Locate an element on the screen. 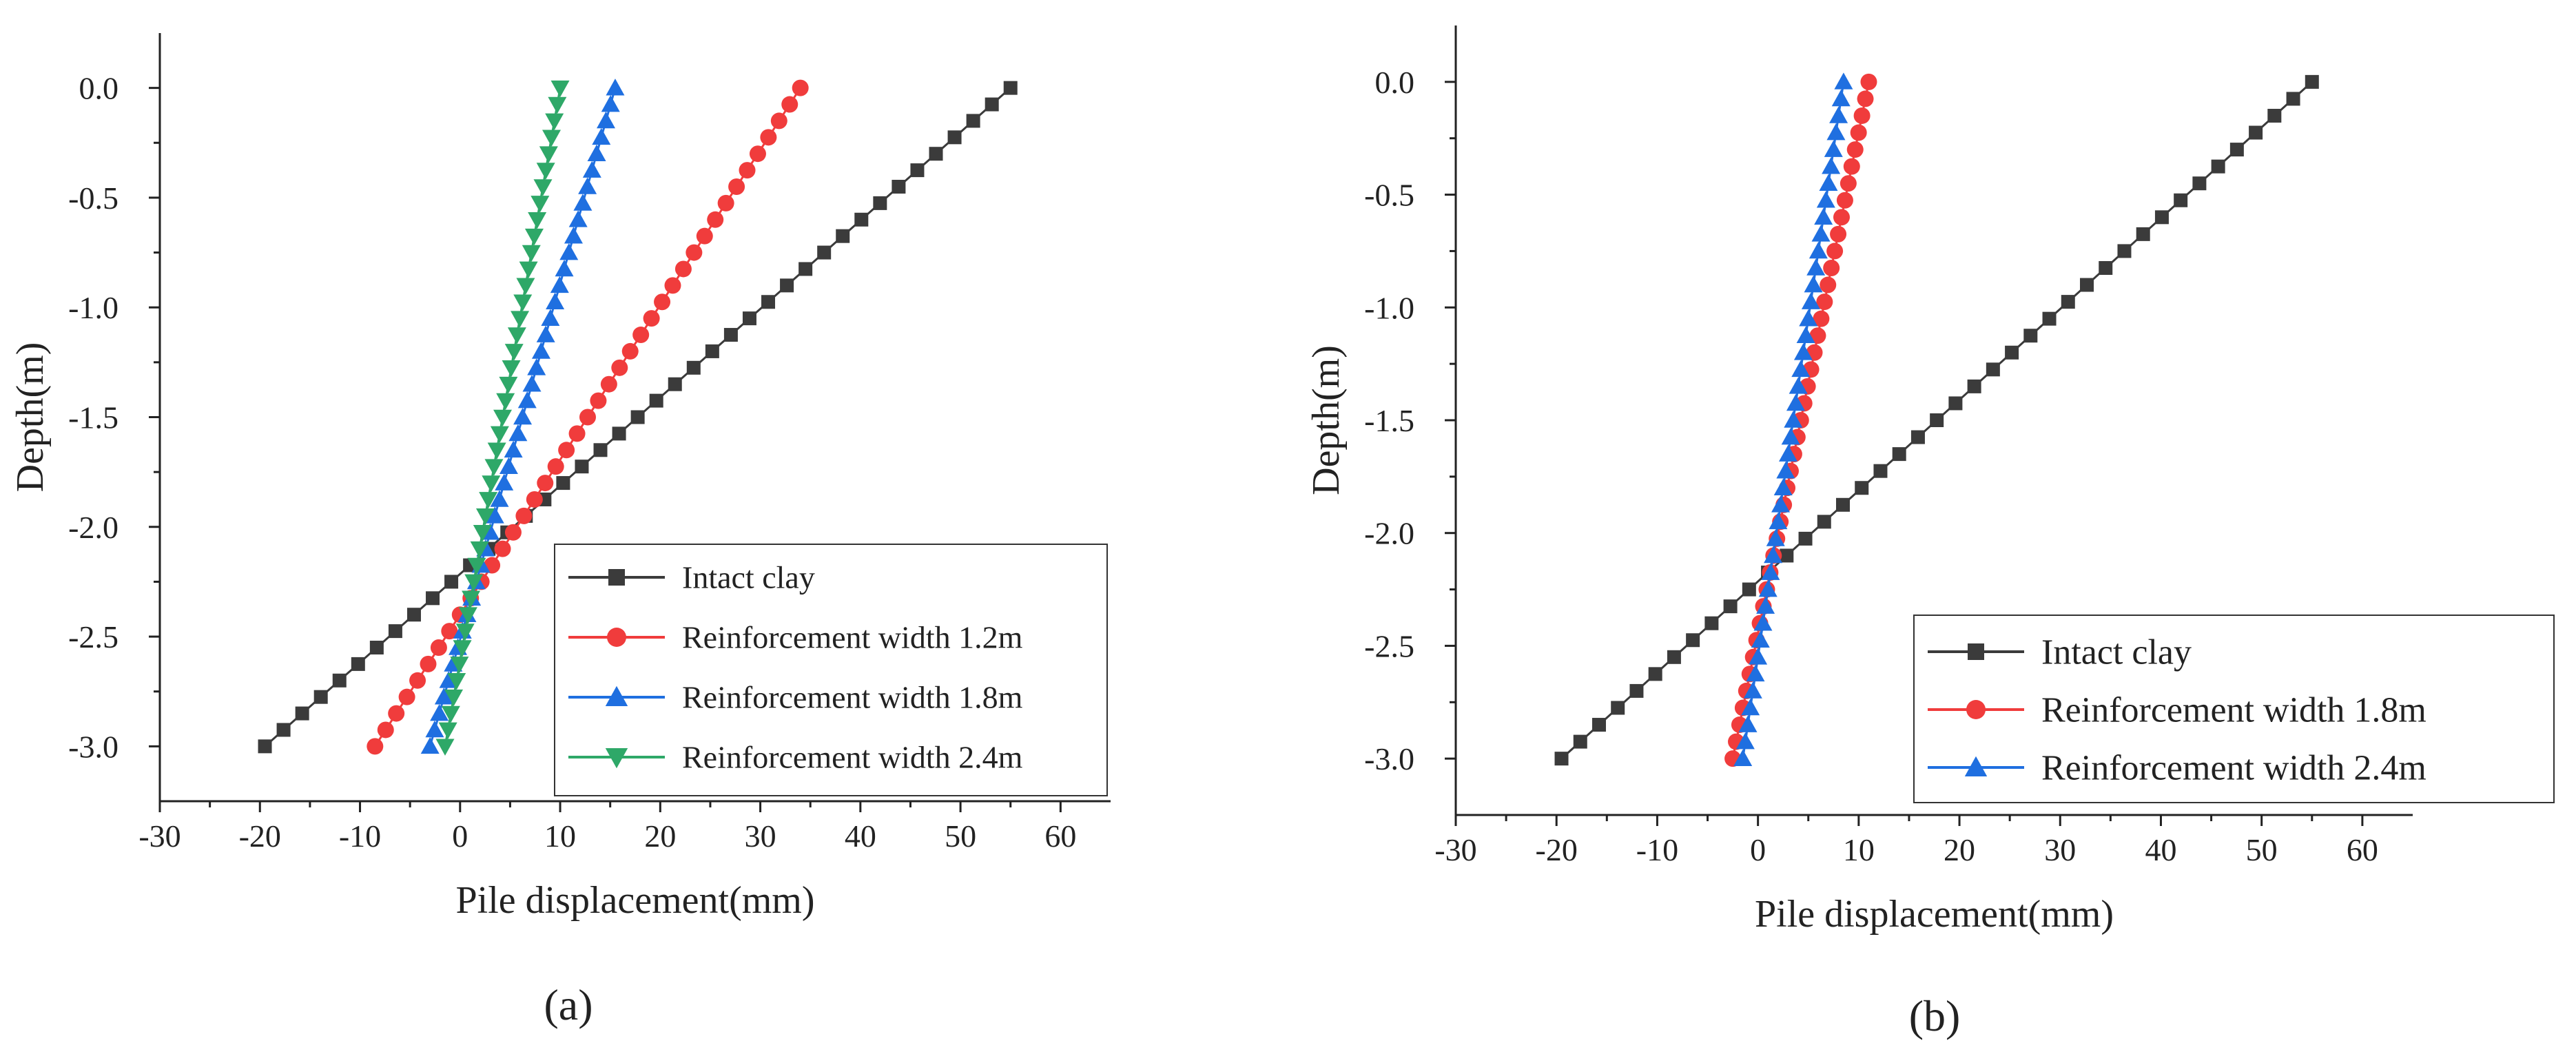  legend-entry-label: Intact clay is located at coordinates (748, 577).